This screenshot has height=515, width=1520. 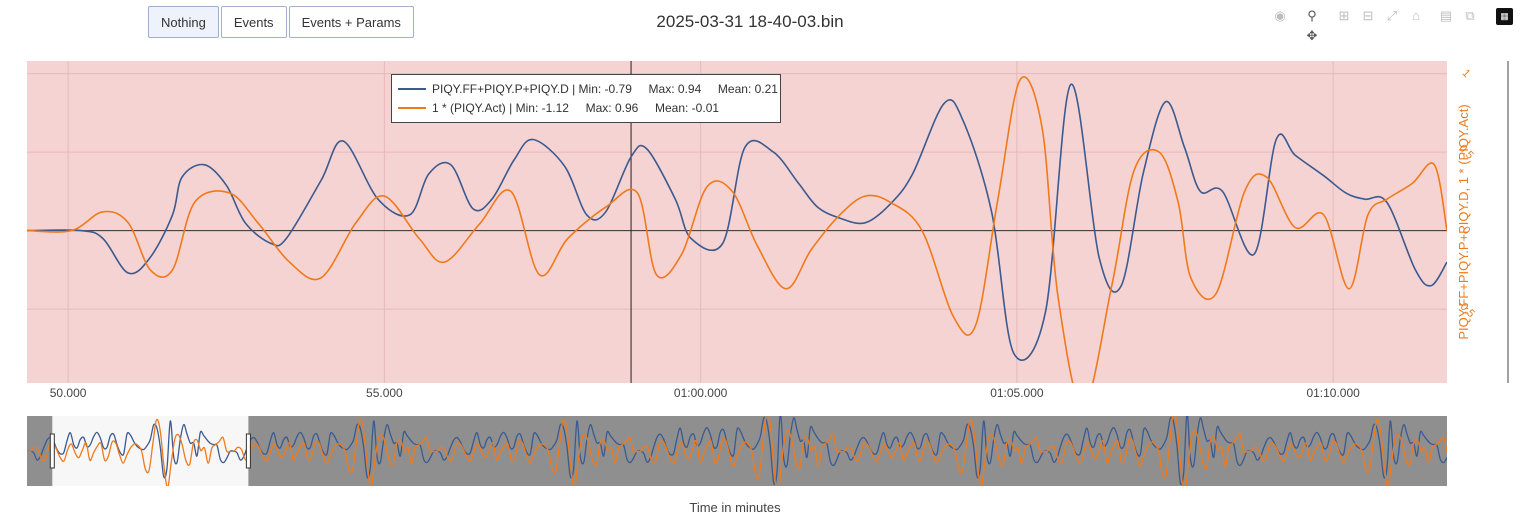 What do you see at coordinates (1344, 15) in the screenshot?
I see `zoom-in-icon: ⊞` at bounding box center [1344, 15].